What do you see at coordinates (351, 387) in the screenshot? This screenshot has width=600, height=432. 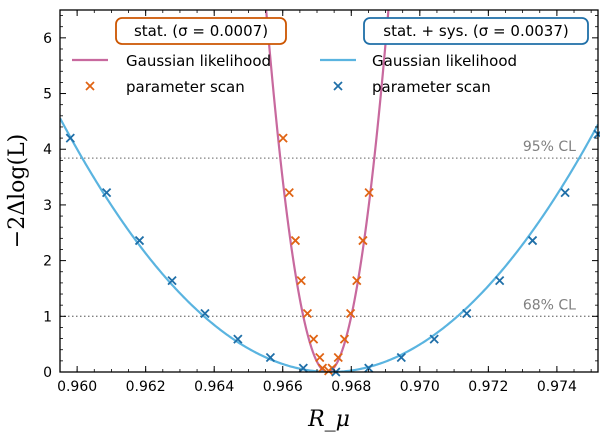 I see `x-tick-label-4: 0.968` at bounding box center [351, 387].